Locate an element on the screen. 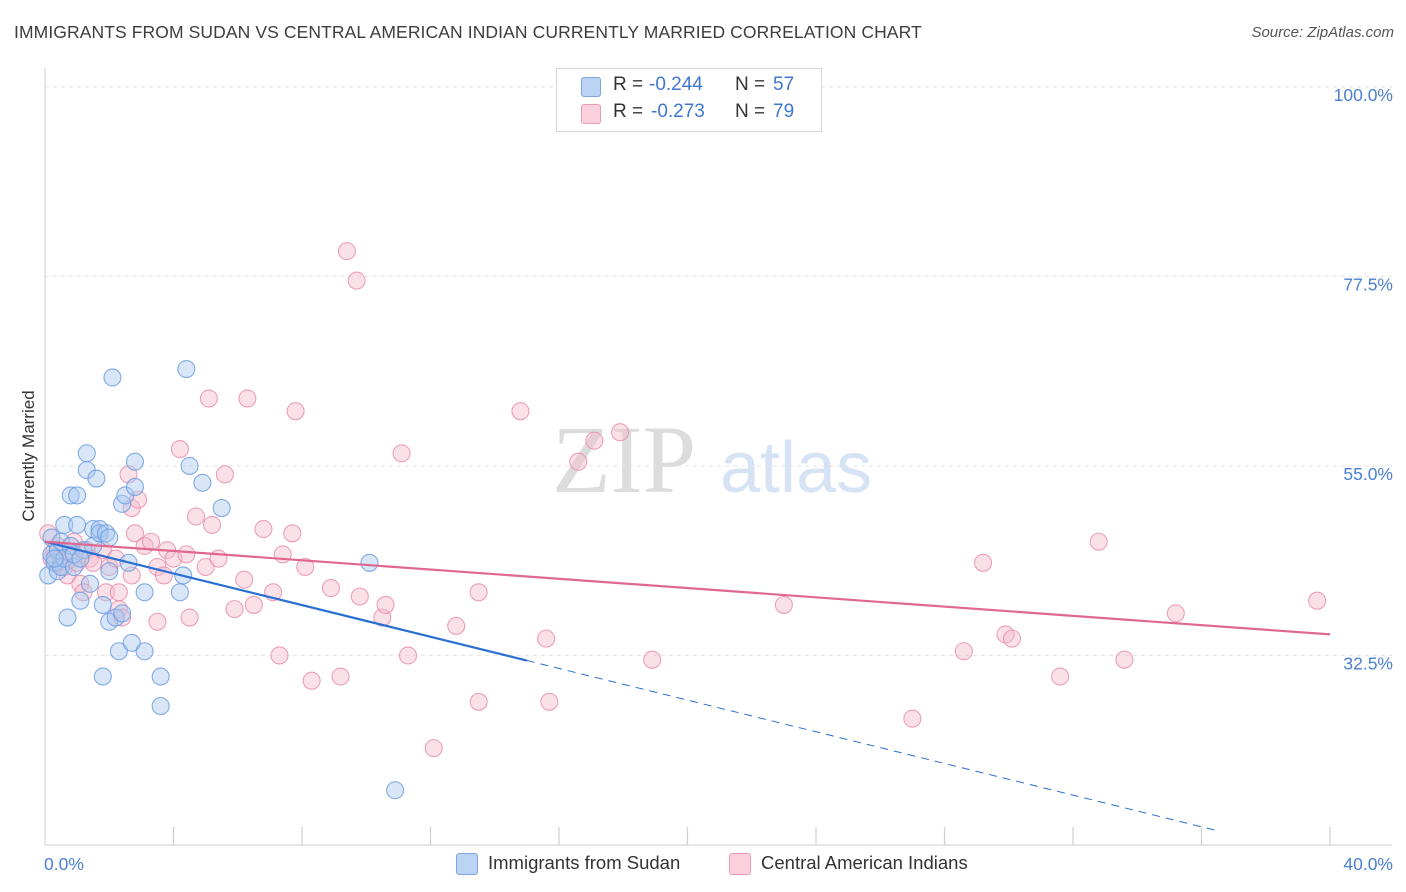 The height and width of the screenshot is (892, 1406). trend-line-cai is located at coordinates (687, 588).